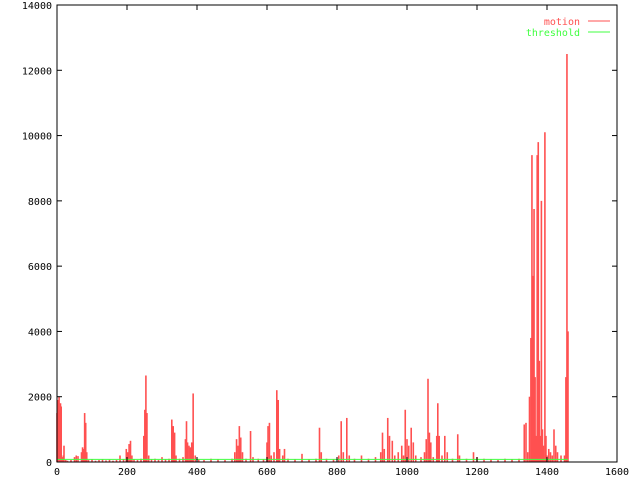 The width and height of the screenshot is (640, 480). What do you see at coordinates (562, 22) in the screenshot?
I see `legend-label-motion: motion` at bounding box center [562, 22].